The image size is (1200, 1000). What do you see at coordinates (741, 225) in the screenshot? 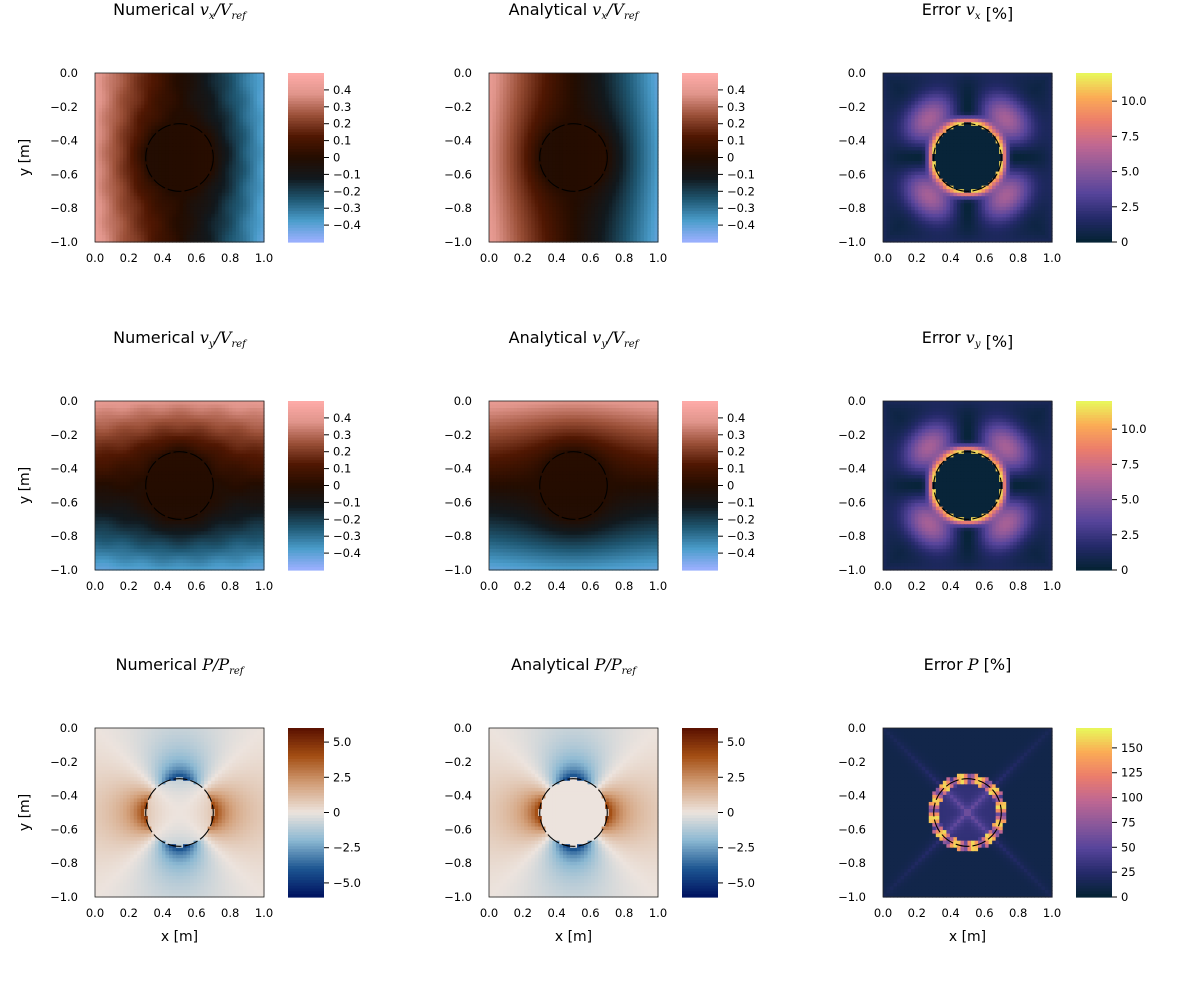
I see `colorbar-tick-label: −0.4` at bounding box center [741, 225].